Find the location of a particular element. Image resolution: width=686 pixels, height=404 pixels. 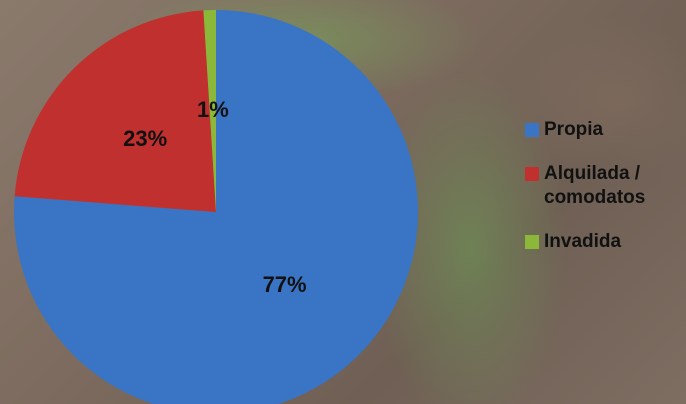

data-label: 77% is located at coordinates (285, 284).